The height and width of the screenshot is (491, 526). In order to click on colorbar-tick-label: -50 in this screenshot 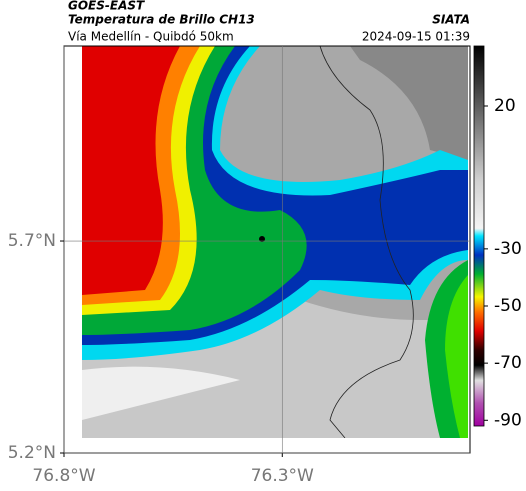, I will do `click(508, 306)`.